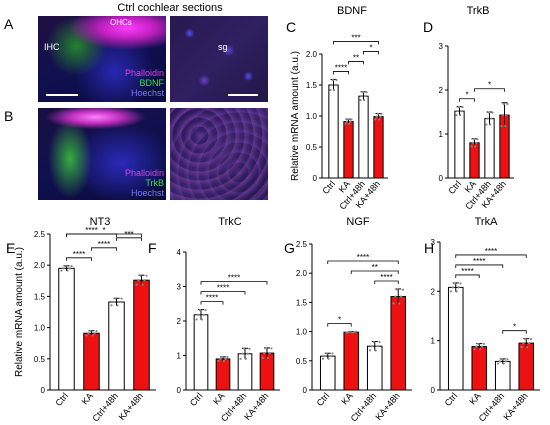 The width and height of the screenshot is (550, 425). What do you see at coordinates (479, 261) in the screenshot?
I see `significance-label-h: ****` at bounding box center [479, 261].